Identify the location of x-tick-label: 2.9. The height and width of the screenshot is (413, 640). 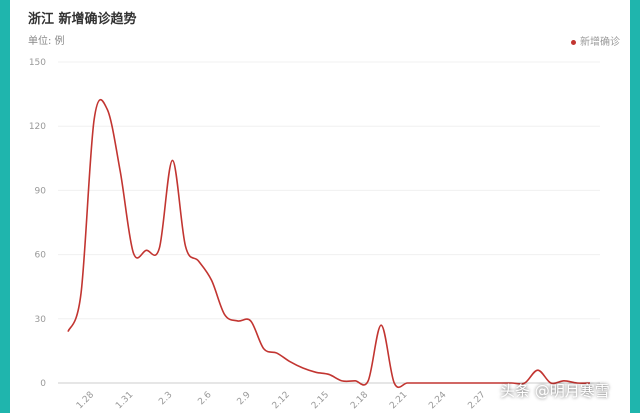
(244, 398).